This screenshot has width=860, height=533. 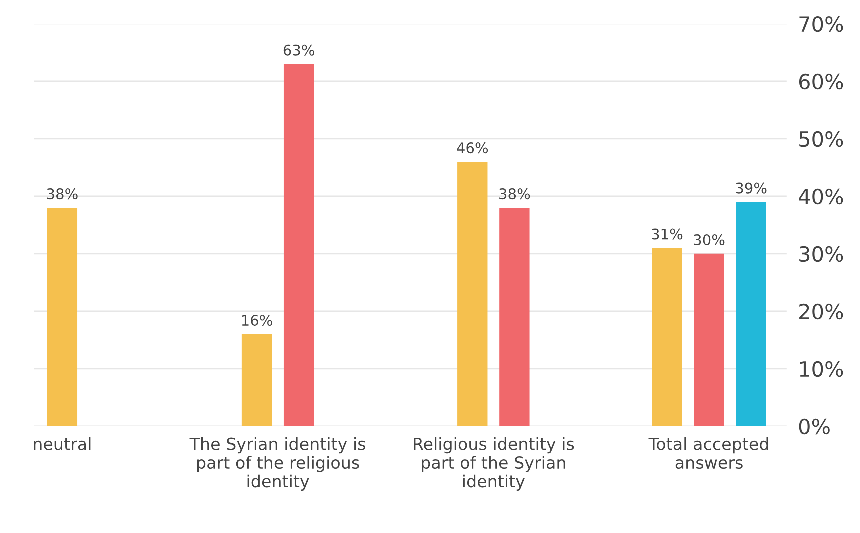 What do you see at coordinates (667, 234) in the screenshot?
I see `data-label: 31%` at bounding box center [667, 234].